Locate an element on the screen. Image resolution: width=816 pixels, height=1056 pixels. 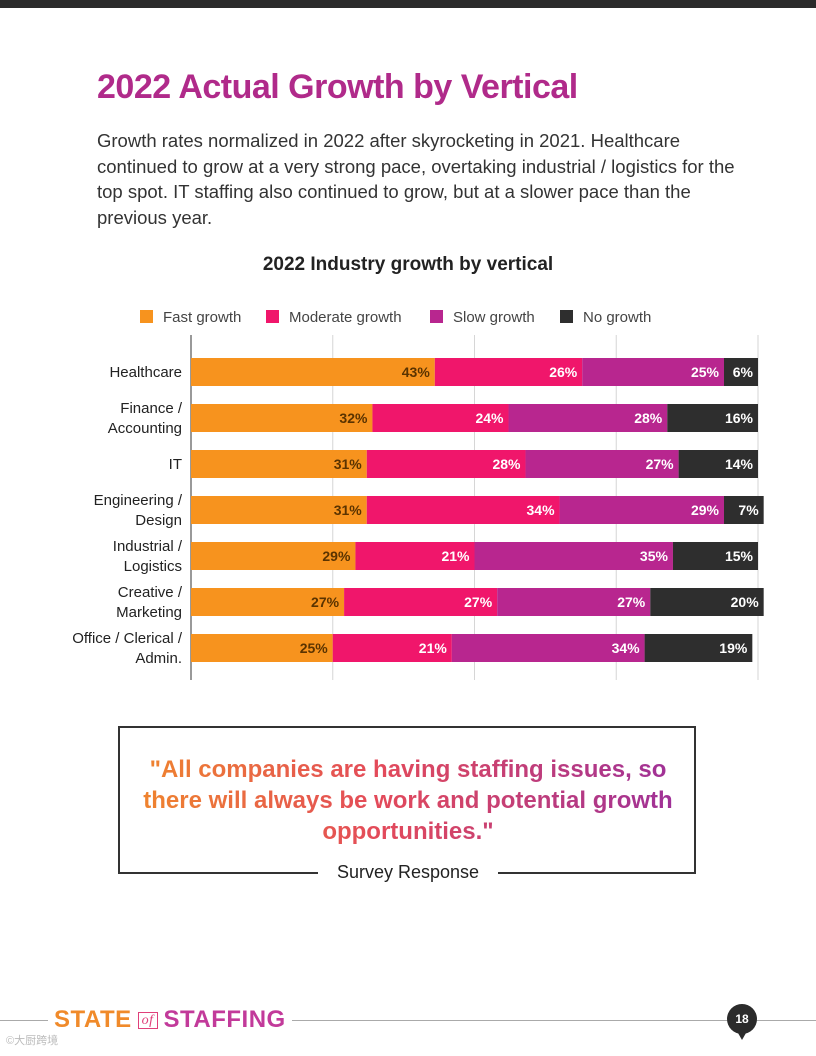
logo-state: STATE is located at coordinates (93, 1019).